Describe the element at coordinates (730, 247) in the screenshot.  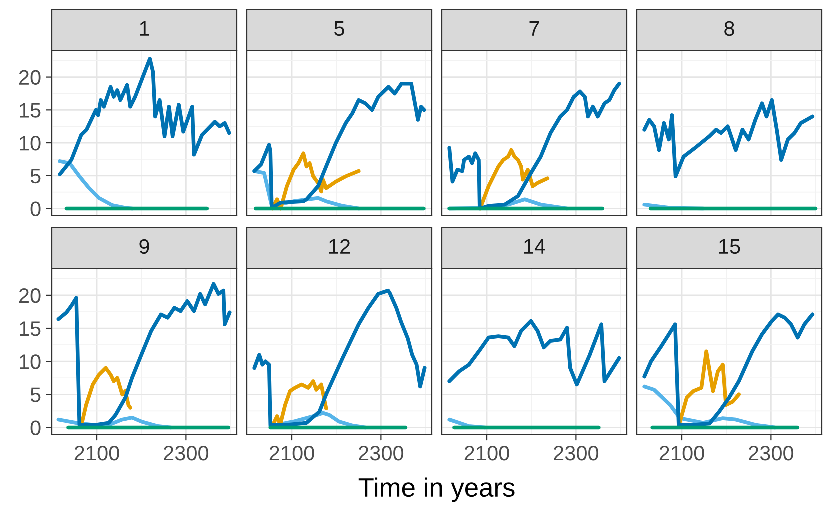
I see `chart-title: 15` at that location.